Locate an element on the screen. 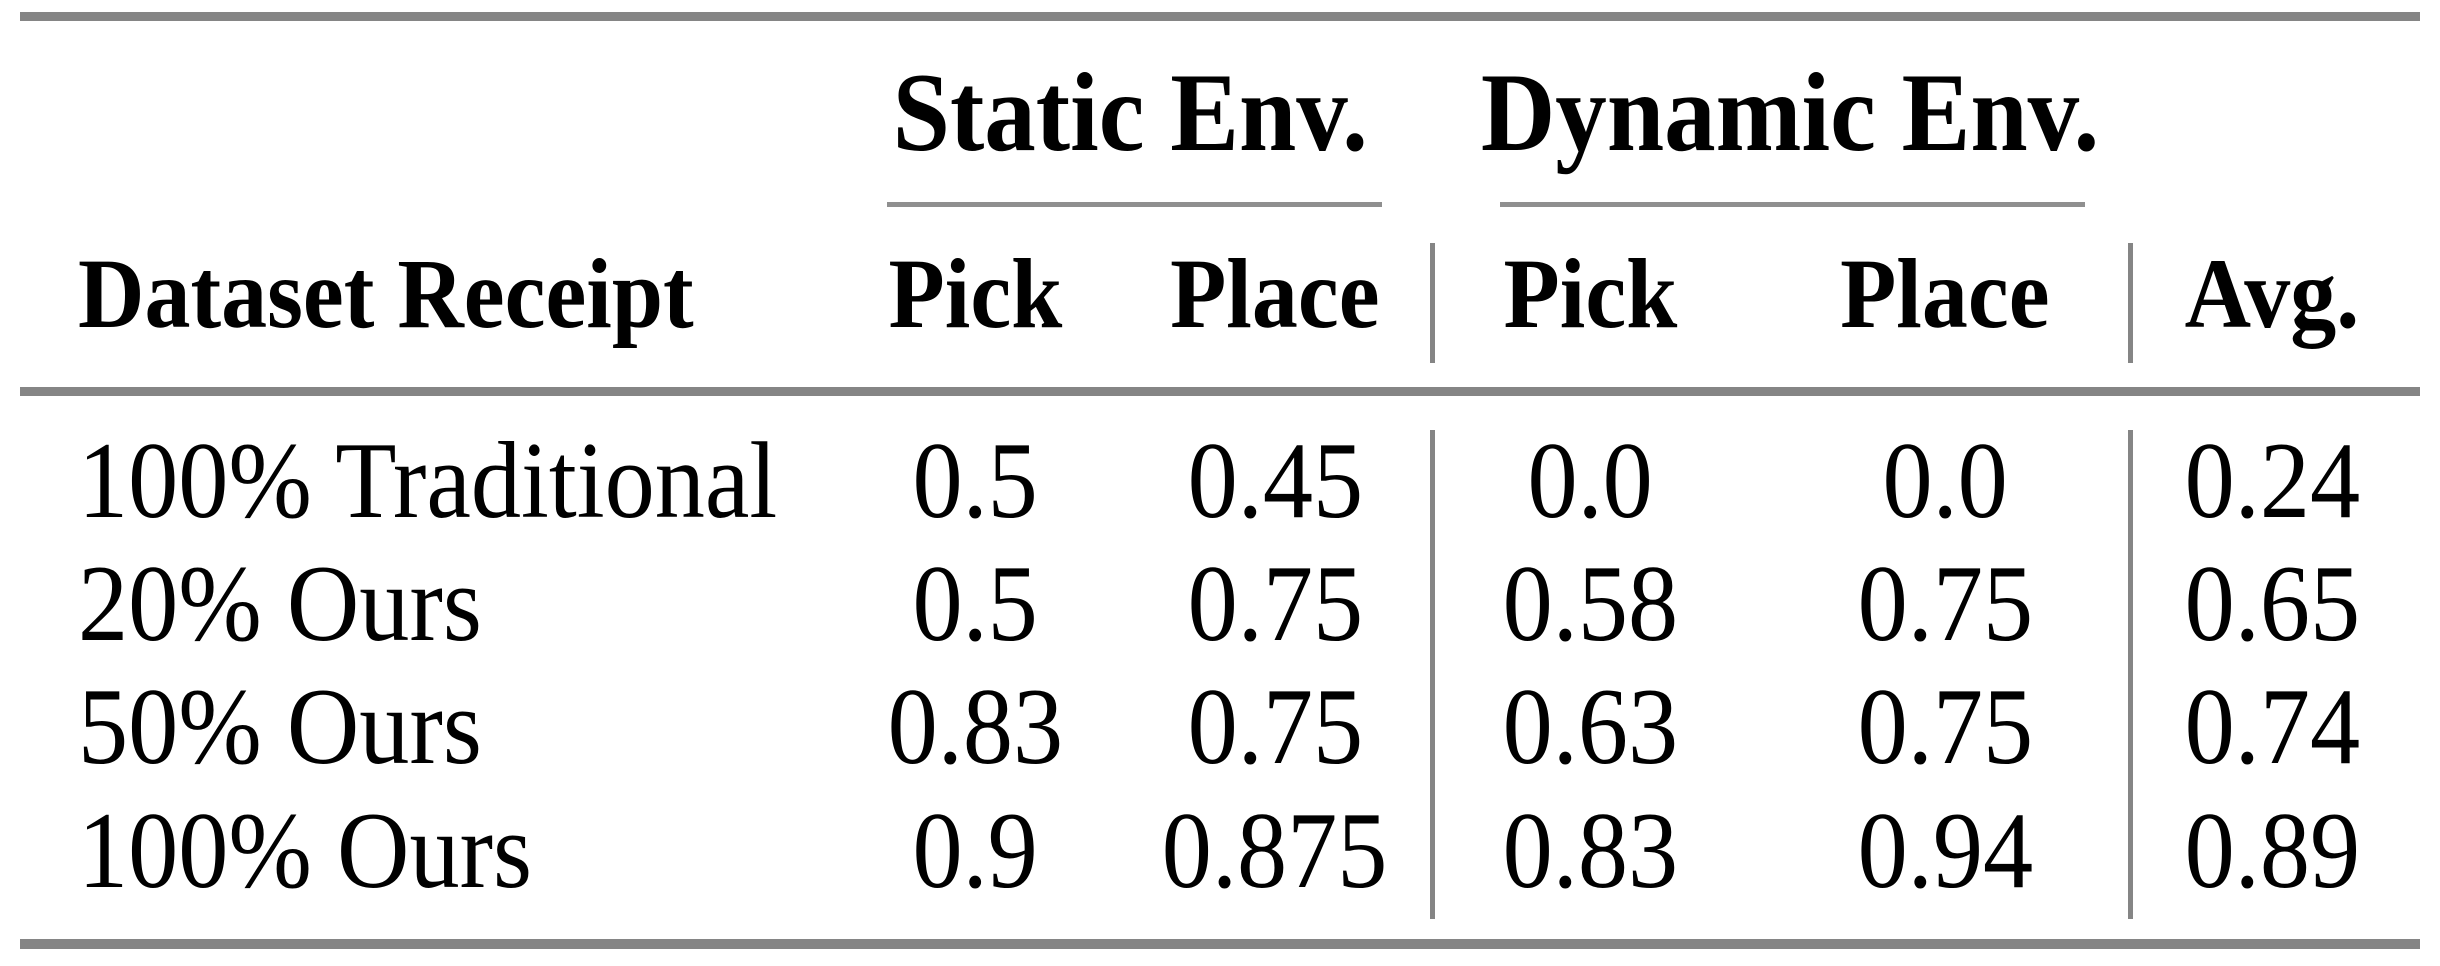 This screenshot has width=2440, height=966. vertical-separator-2-body is located at coordinates (2130, 674).